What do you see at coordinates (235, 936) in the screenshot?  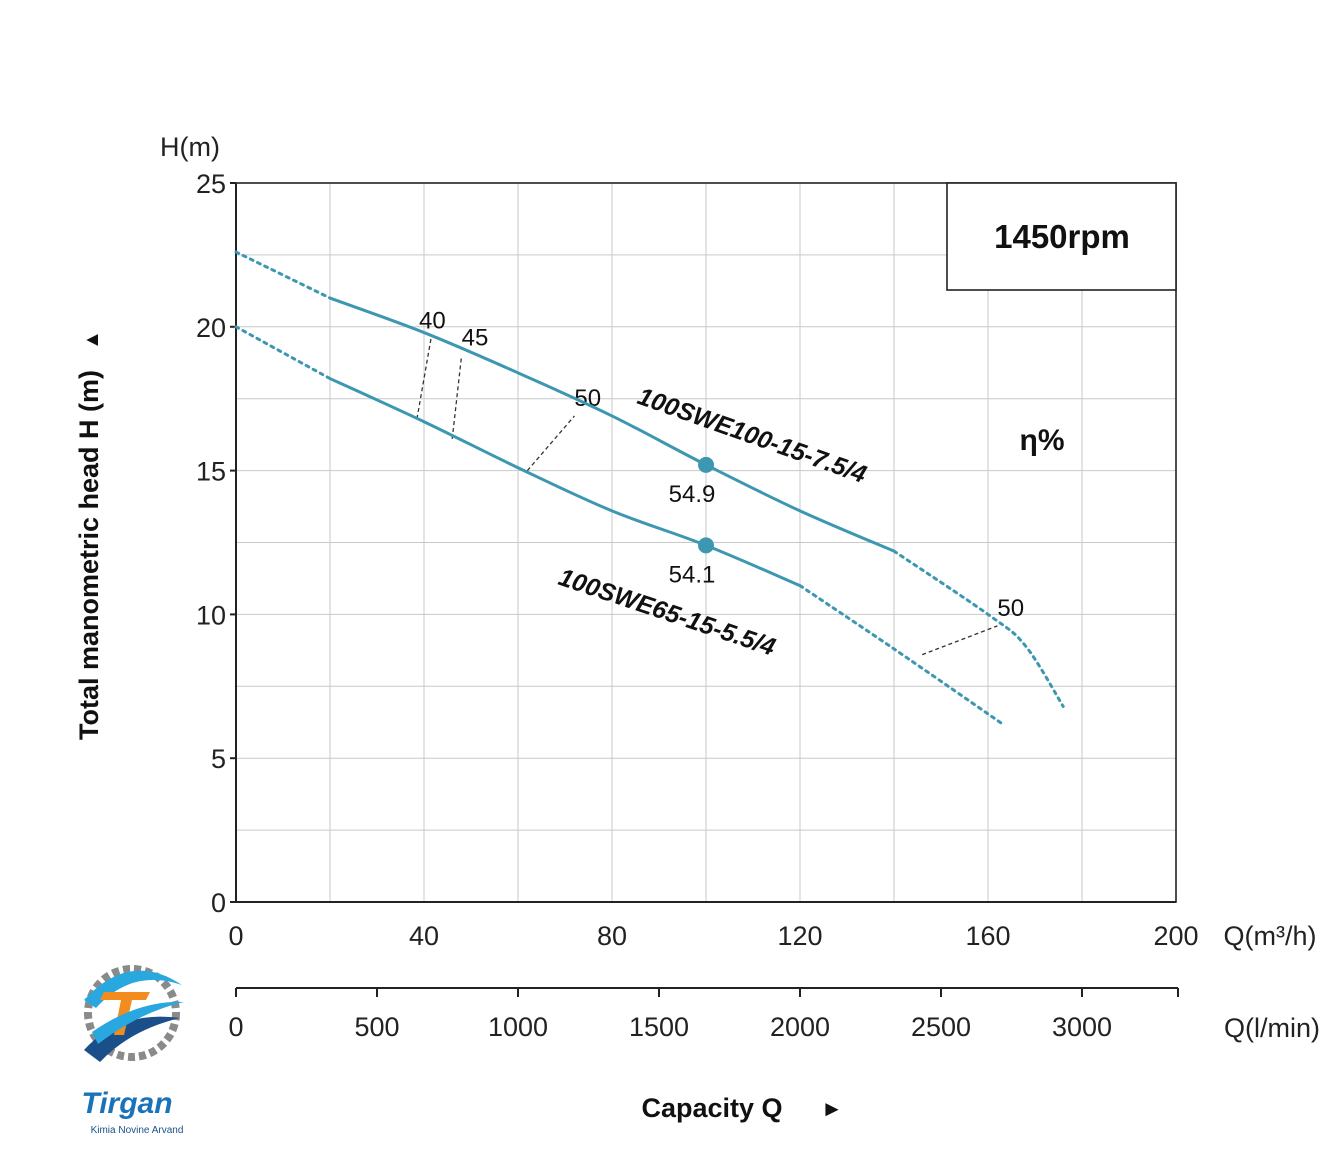 I see `x-tick-label: 0` at bounding box center [235, 936].